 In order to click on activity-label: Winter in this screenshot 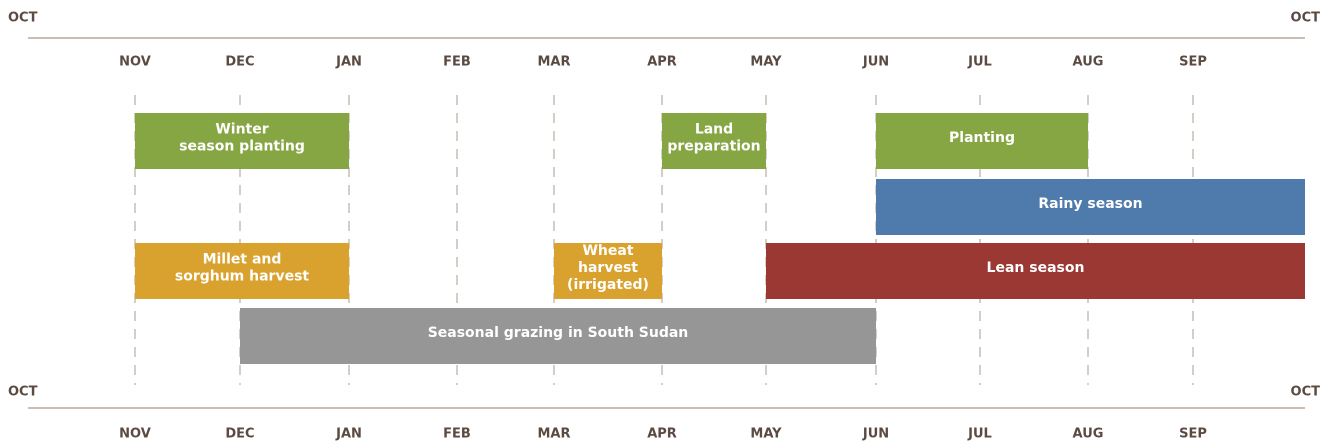, I will do `click(241, 130)`.